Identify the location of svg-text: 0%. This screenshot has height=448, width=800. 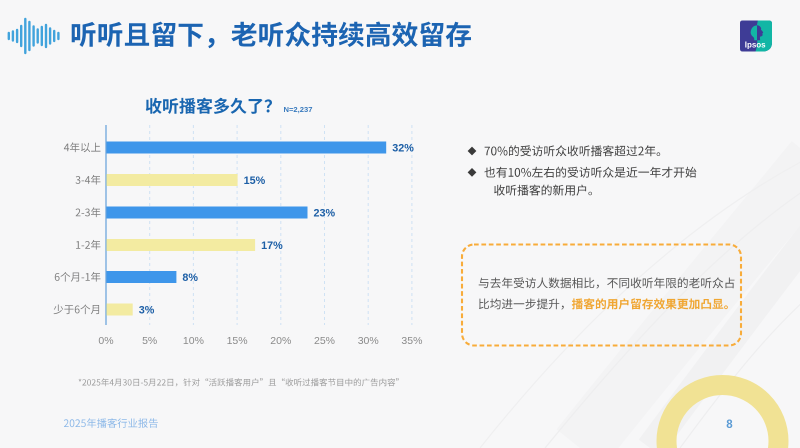
(105, 341).